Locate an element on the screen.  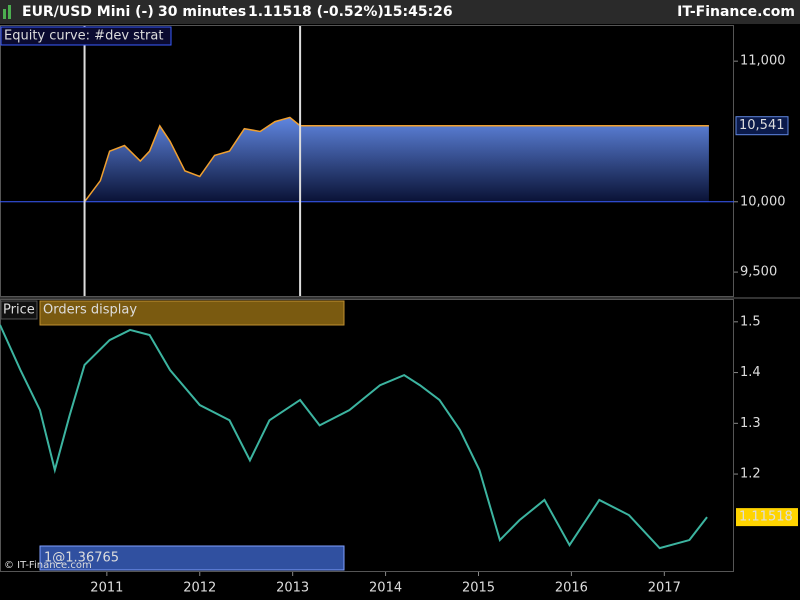
last-value-label: 10,541 is located at coordinates (762, 125).